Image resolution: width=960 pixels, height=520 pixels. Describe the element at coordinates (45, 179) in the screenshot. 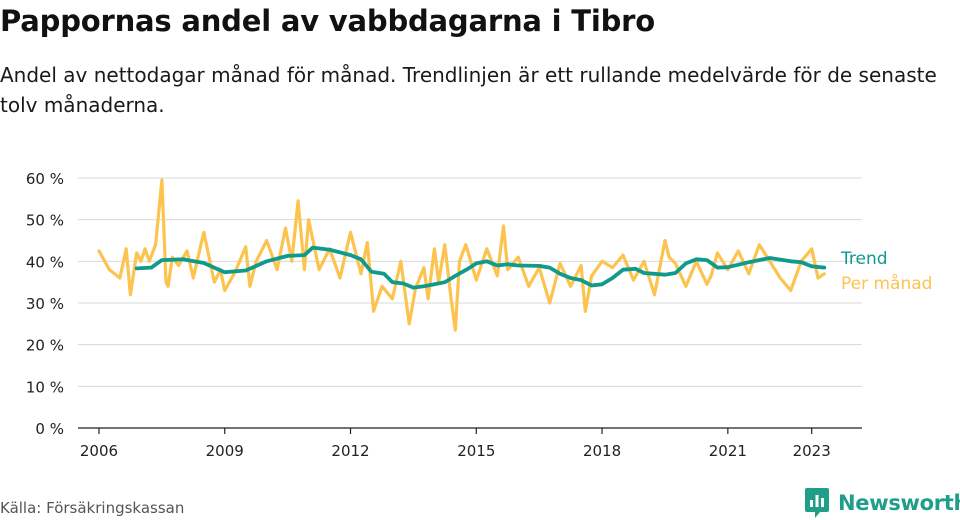

I see `y-tick-label: 60 %` at that location.